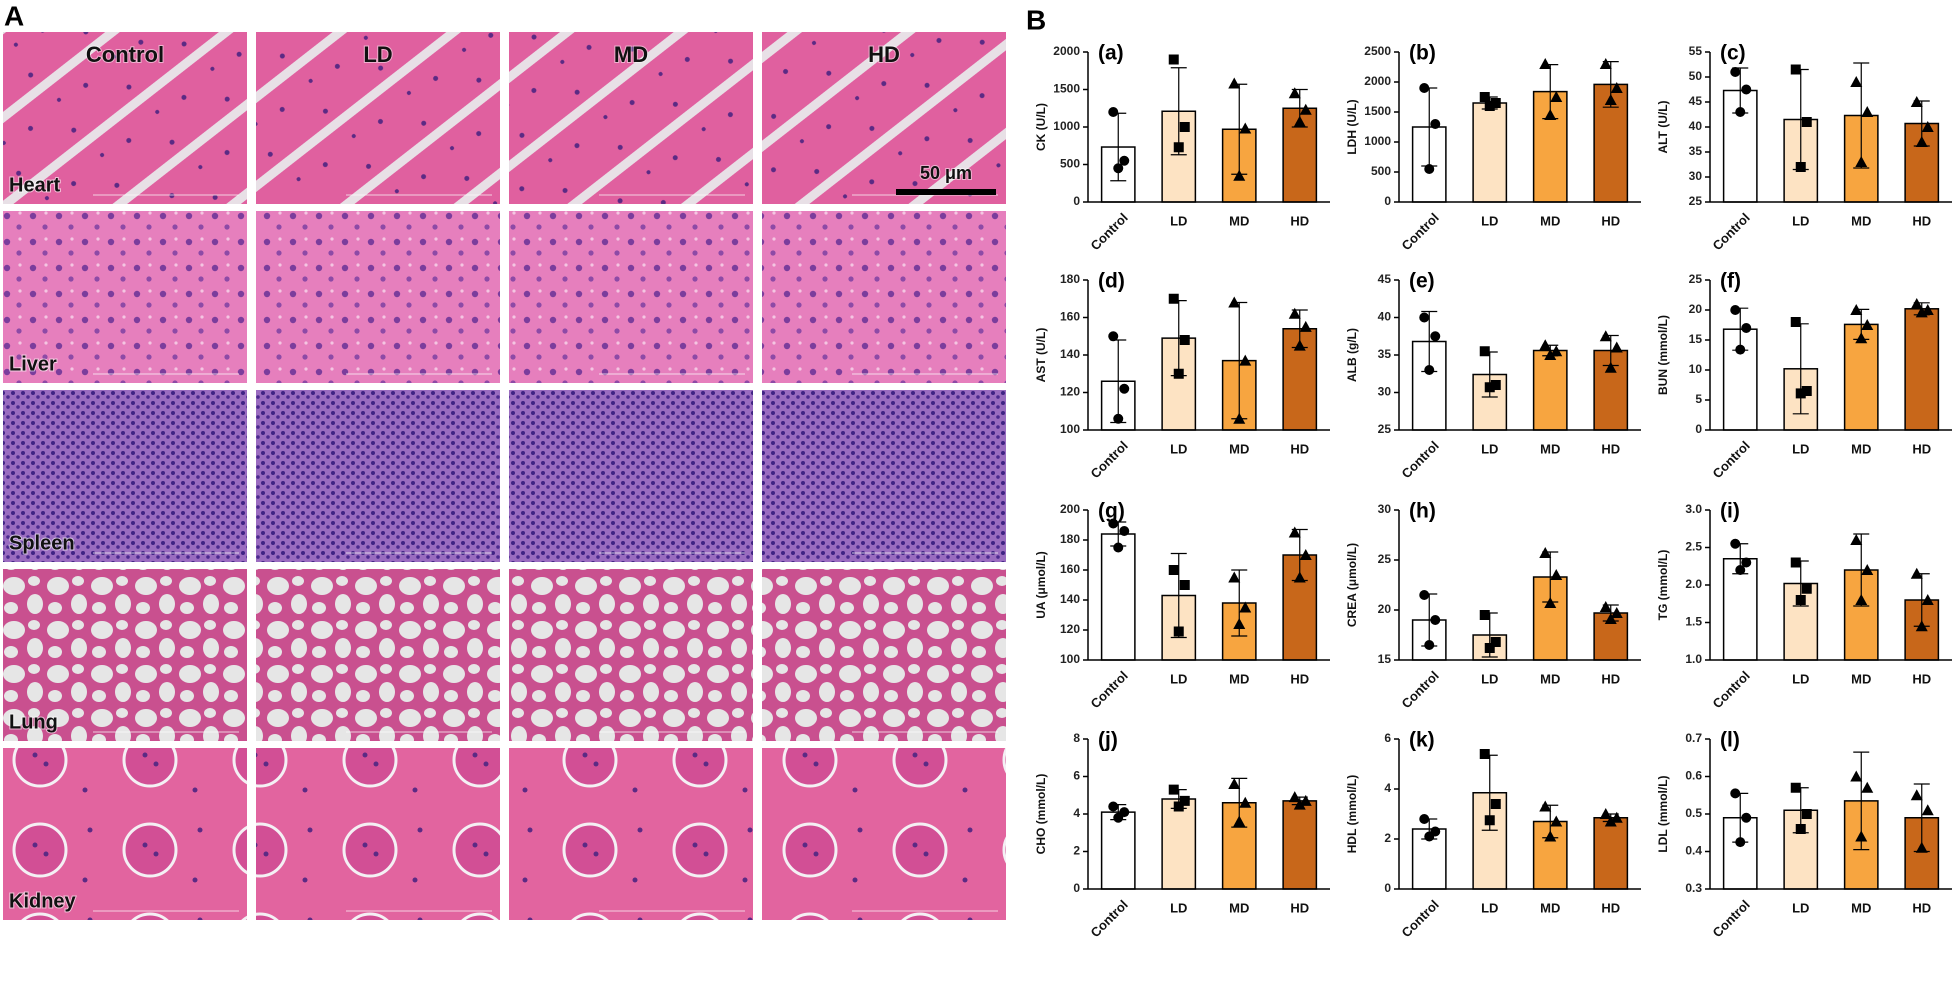  What do you see at coordinates (1070, 569) in the screenshot?
I see `y-tick-label: 160` at bounding box center [1070, 569].